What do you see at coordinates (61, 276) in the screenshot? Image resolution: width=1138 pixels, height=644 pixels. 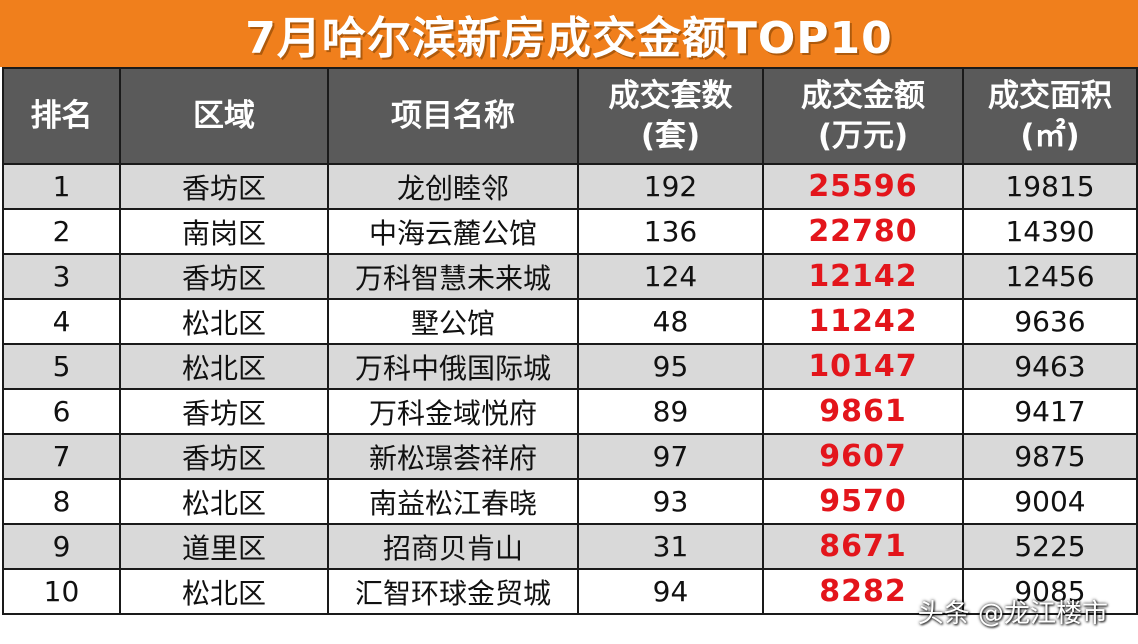 I see `cell-rank: 3` at bounding box center [61, 276].